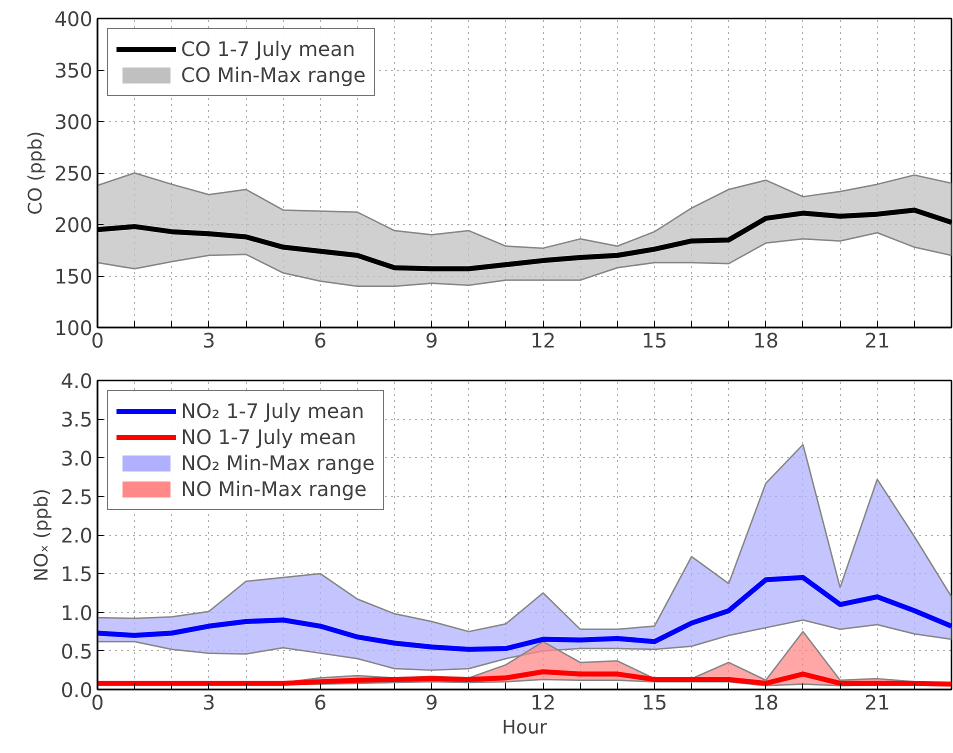 Image resolution: width=953 pixels, height=753 pixels. Describe the element at coordinates (73, 225) in the screenshot. I see `y-tick-label: 200` at that location.